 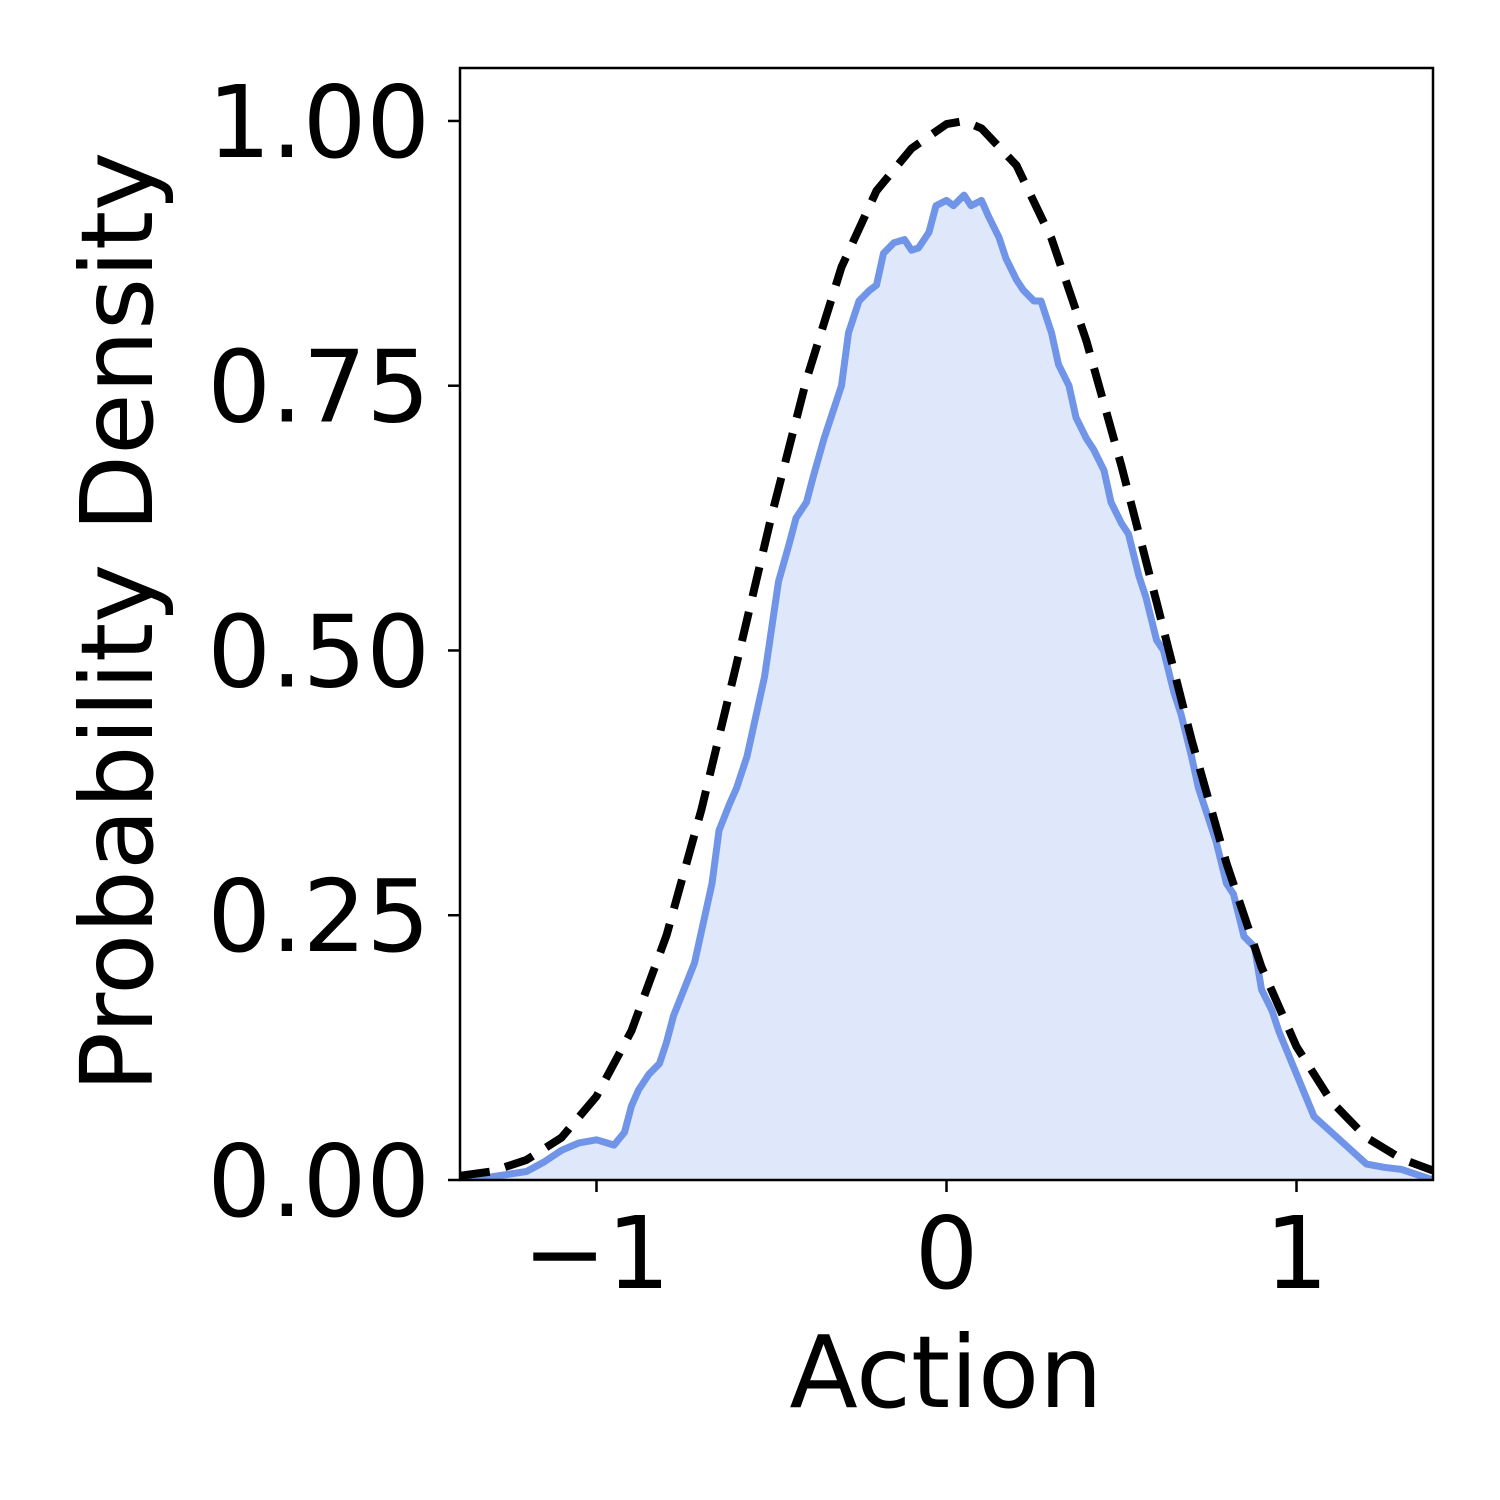 What do you see at coordinates (945, 1372) in the screenshot?
I see `x-axis-label: Action` at bounding box center [945, 1372].